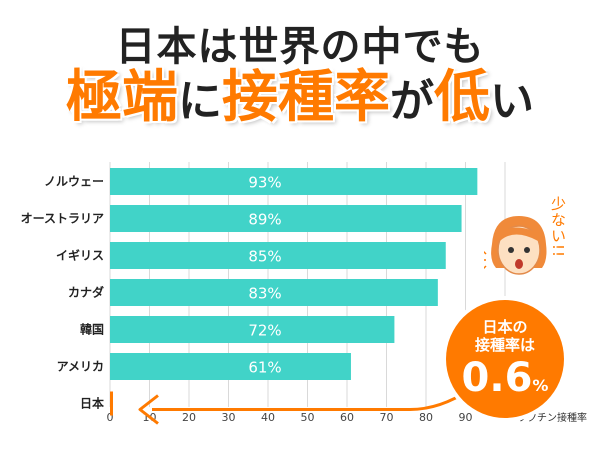  Describe the element at coordinates (122, 97) in the screenshot. I see `headline-word-1: 極端` at that location.